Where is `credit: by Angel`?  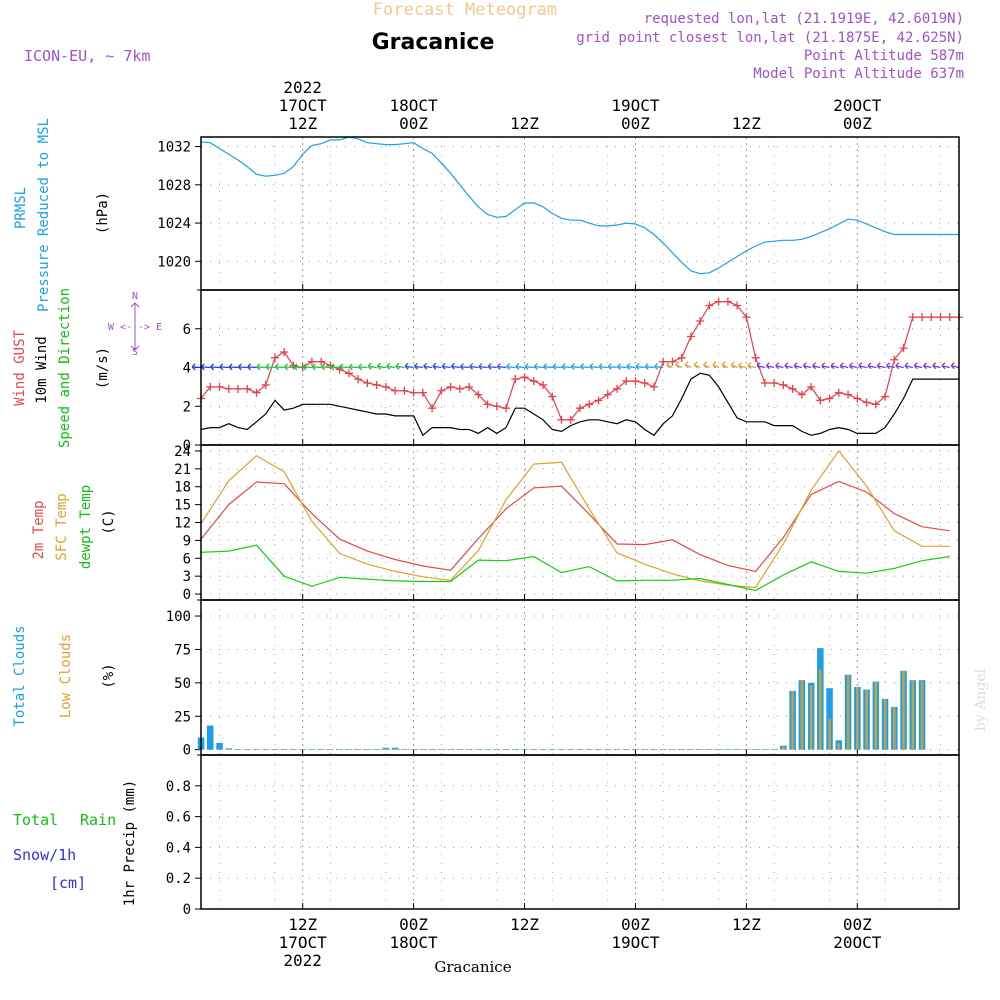
credit: by Angel is located at coordinates (981, 699).